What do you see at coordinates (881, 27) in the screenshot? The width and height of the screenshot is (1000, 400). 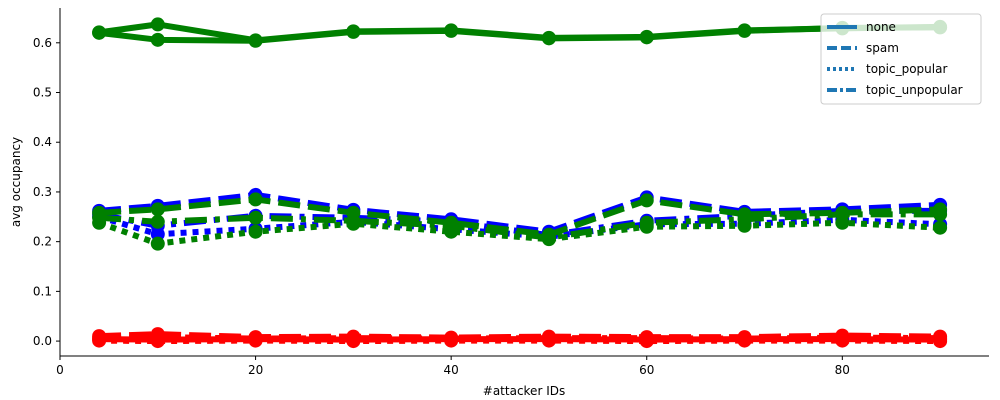 I see `legend-label-none: none` at bounding box center [881, 27].